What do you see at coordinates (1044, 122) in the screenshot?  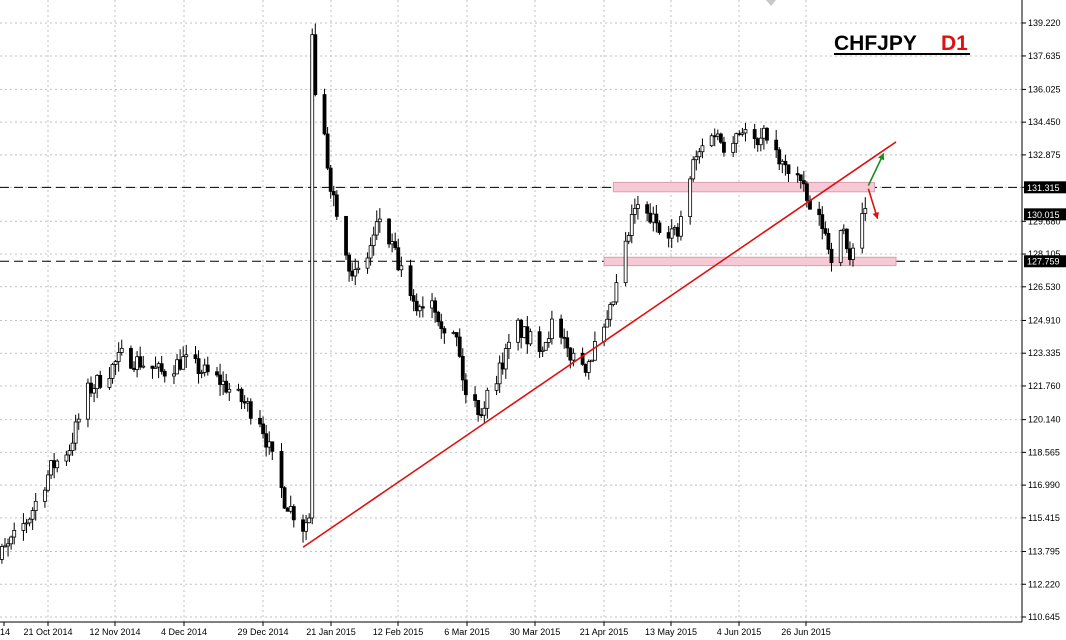 I see `y-tick-label: 134.450` at bounding box center [1044, 122].